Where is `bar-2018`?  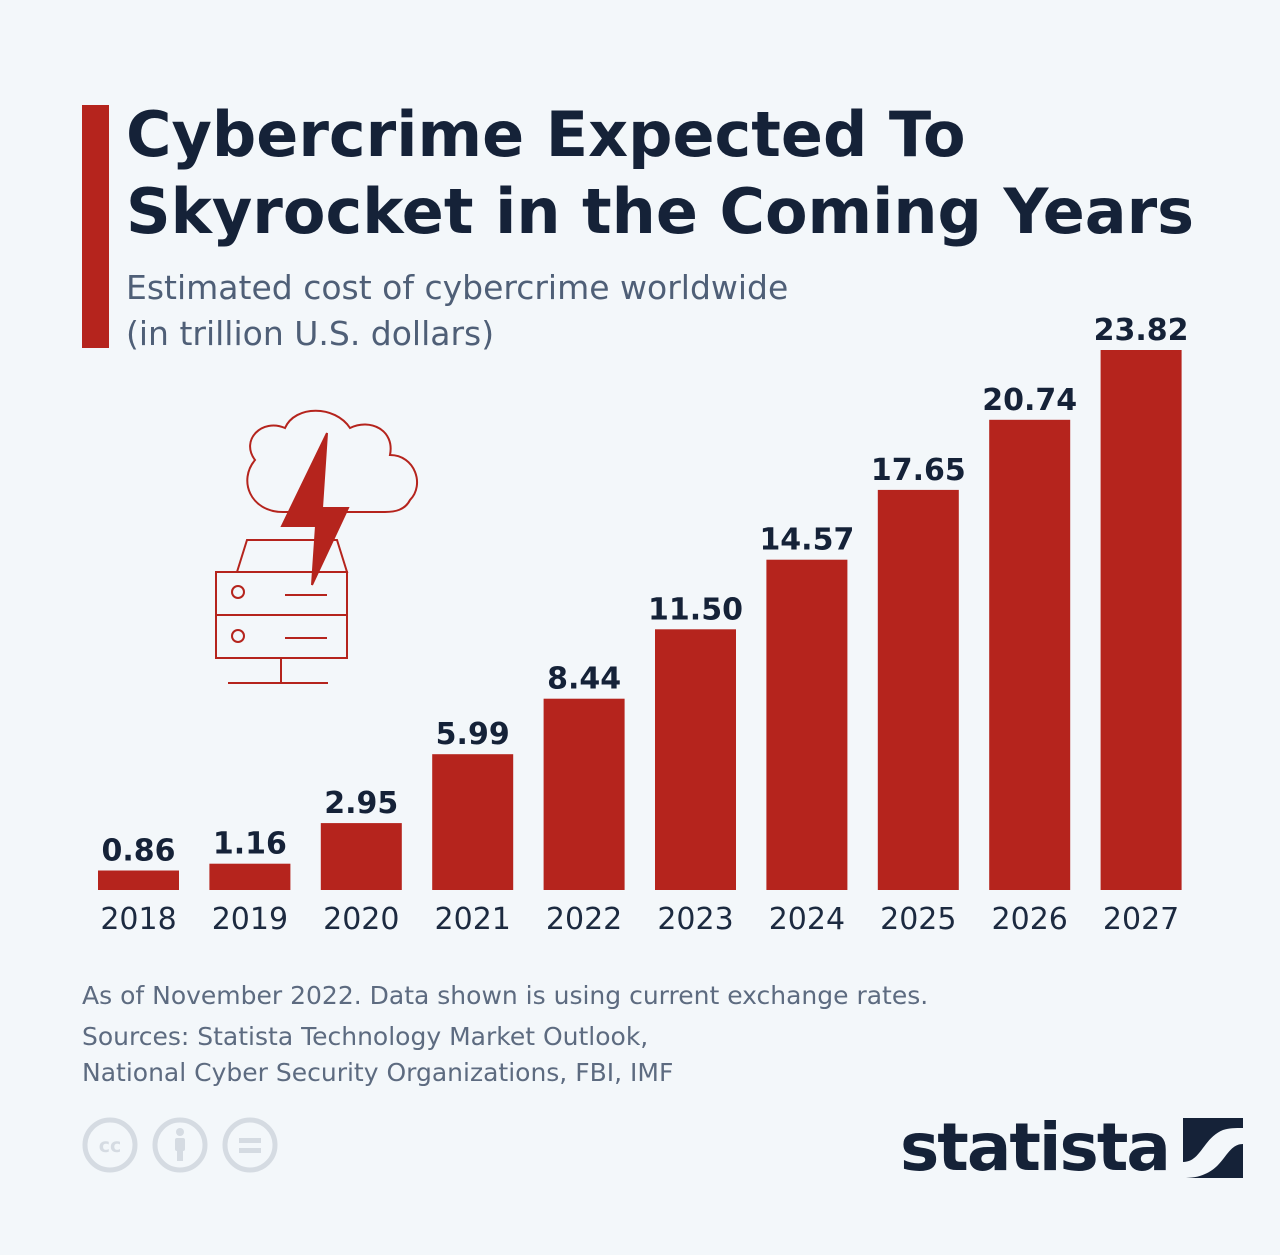 bar-2018 is located at coordinates (138, 880).